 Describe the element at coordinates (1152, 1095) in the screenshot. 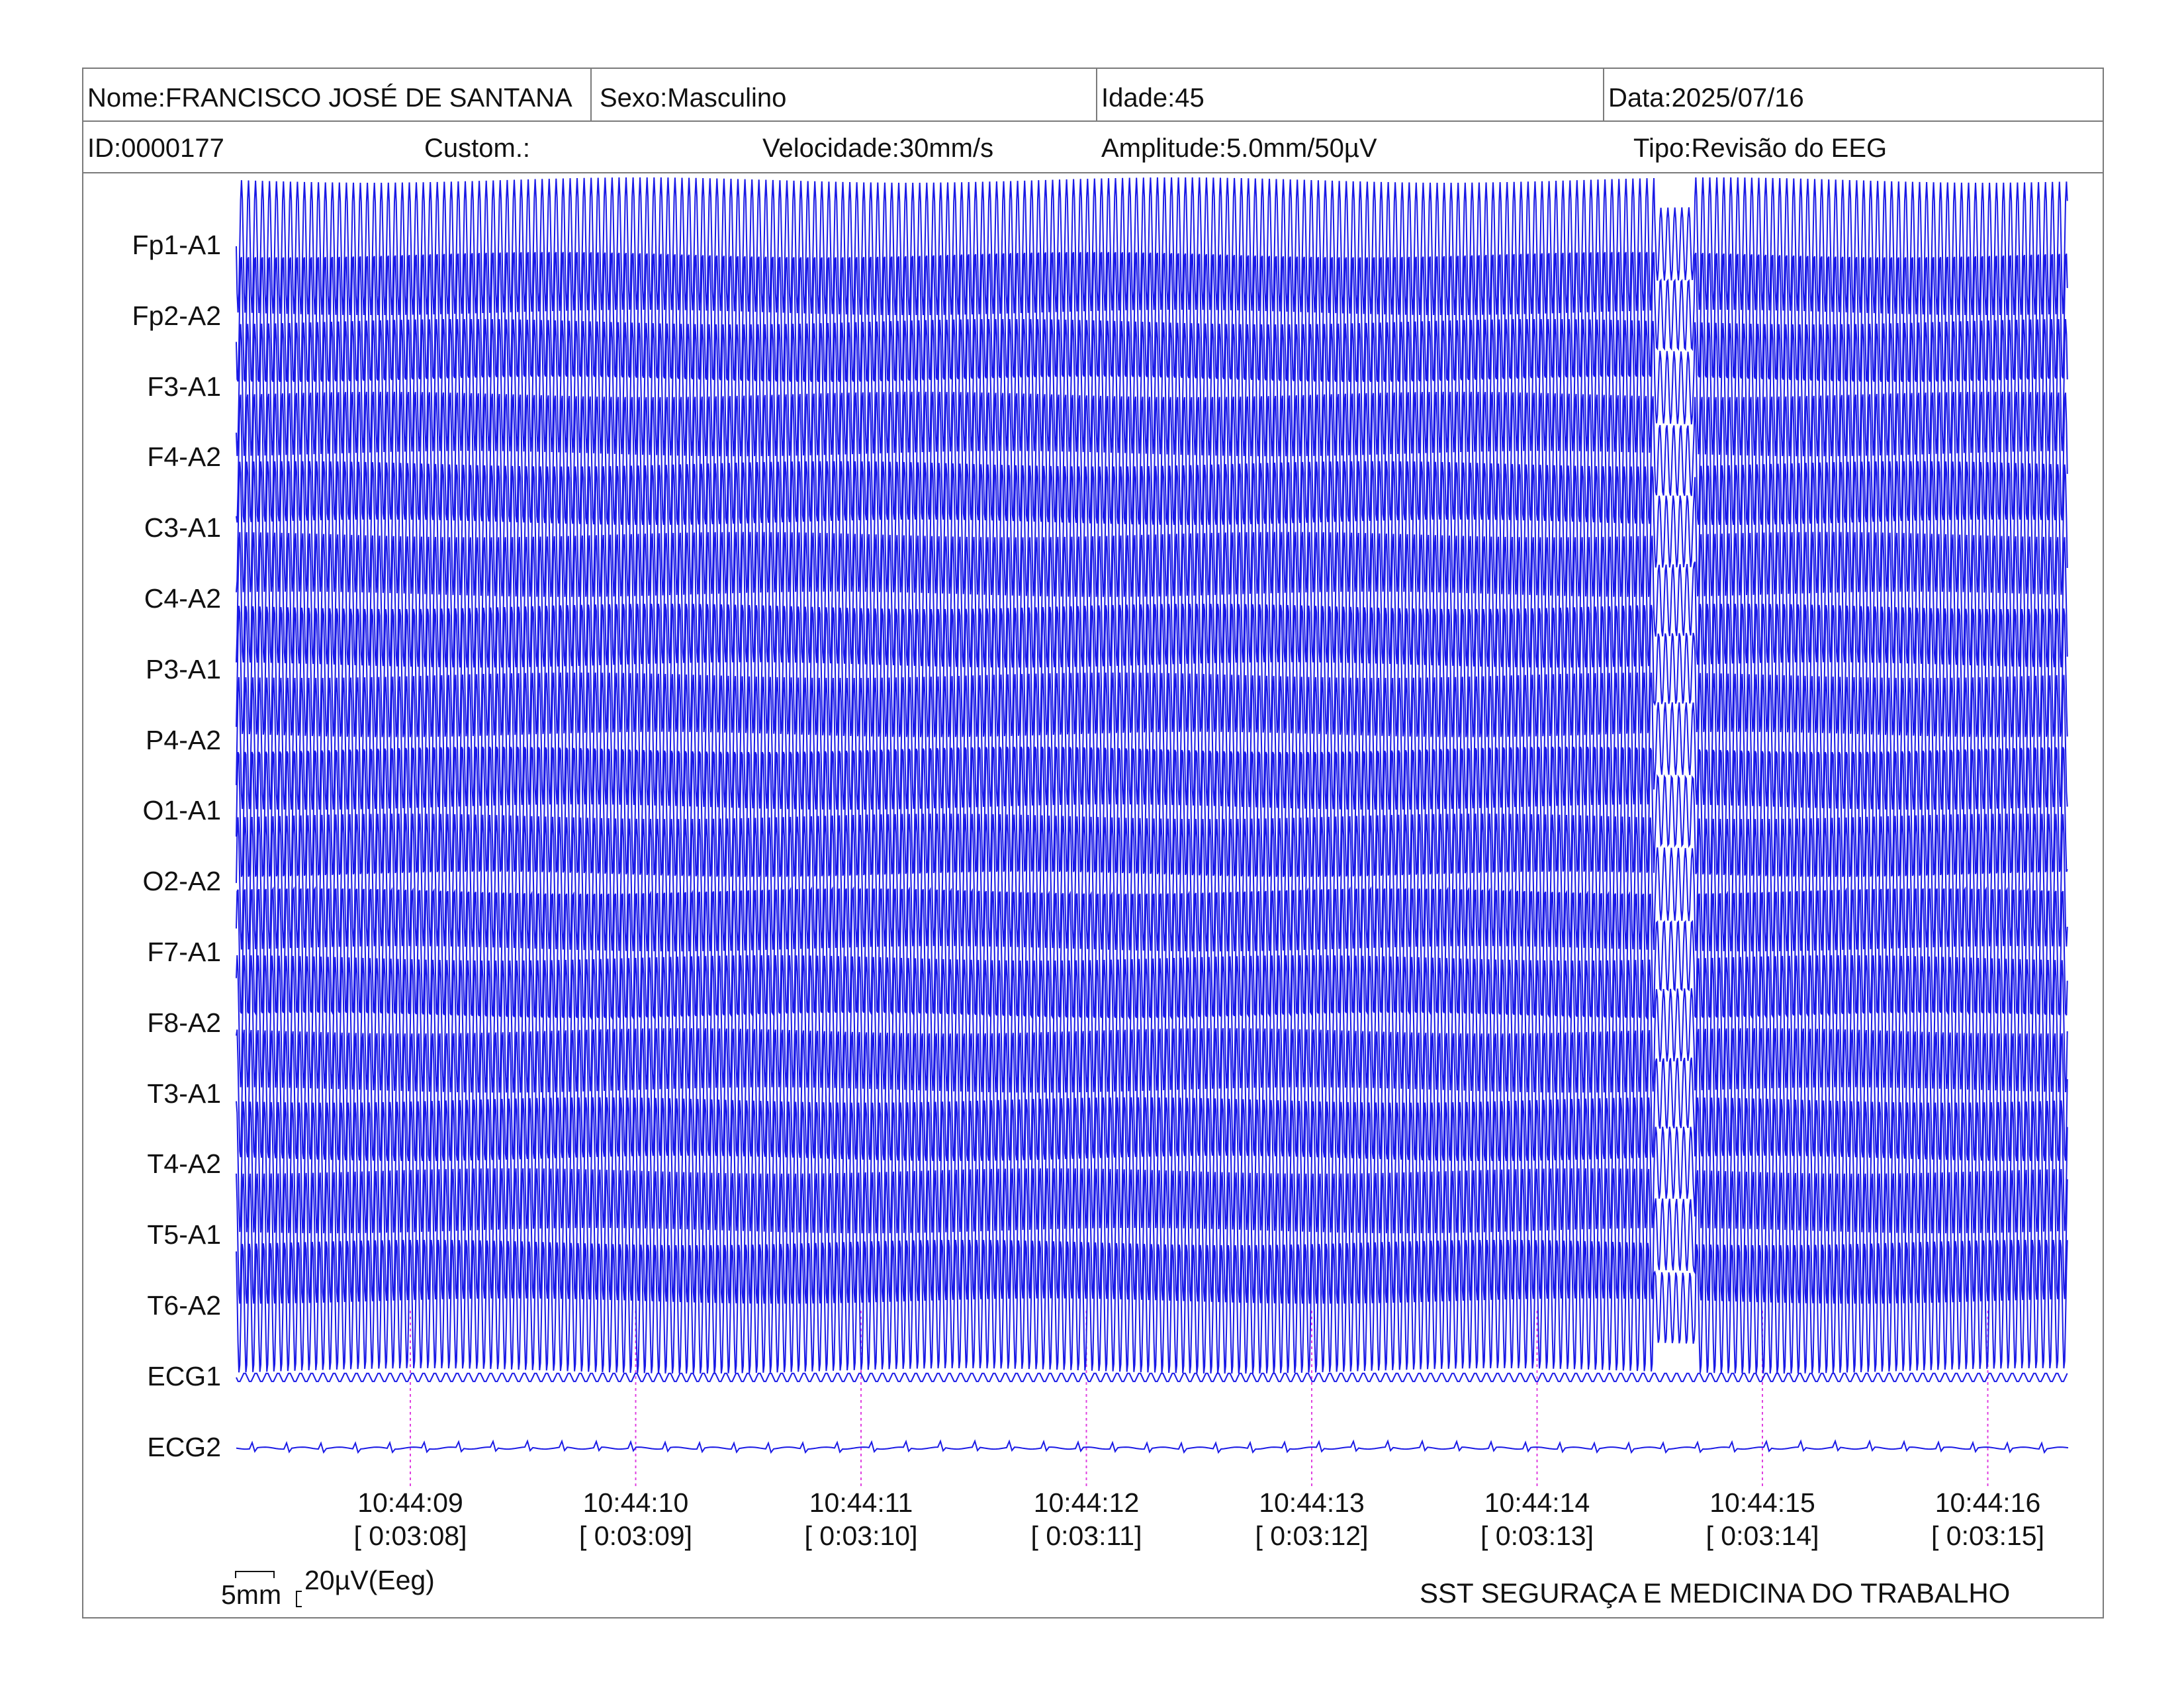

I see `trace-t3-a1` at that location.